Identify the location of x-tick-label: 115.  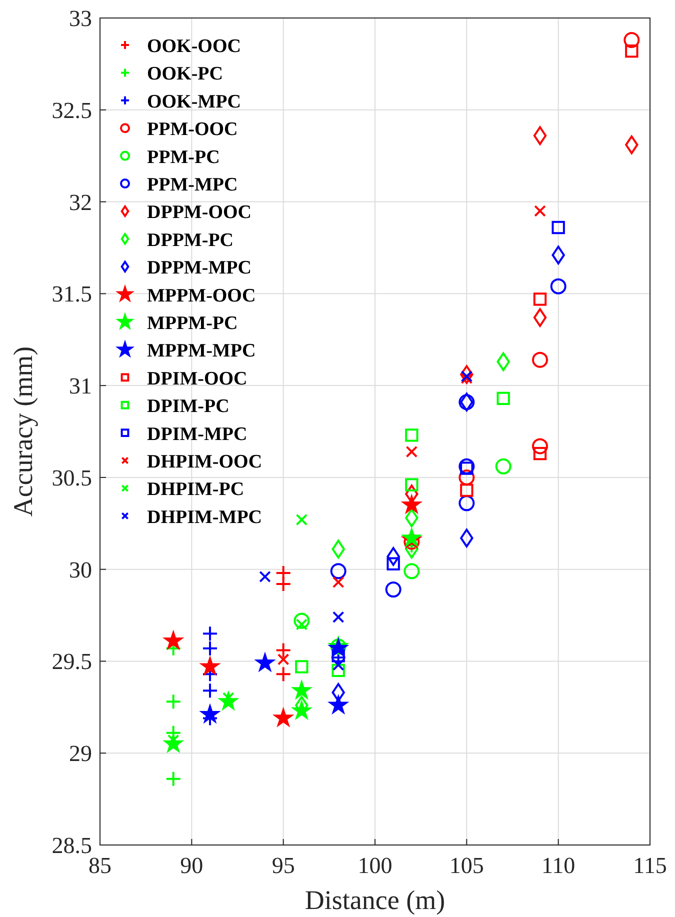
(650, 865).